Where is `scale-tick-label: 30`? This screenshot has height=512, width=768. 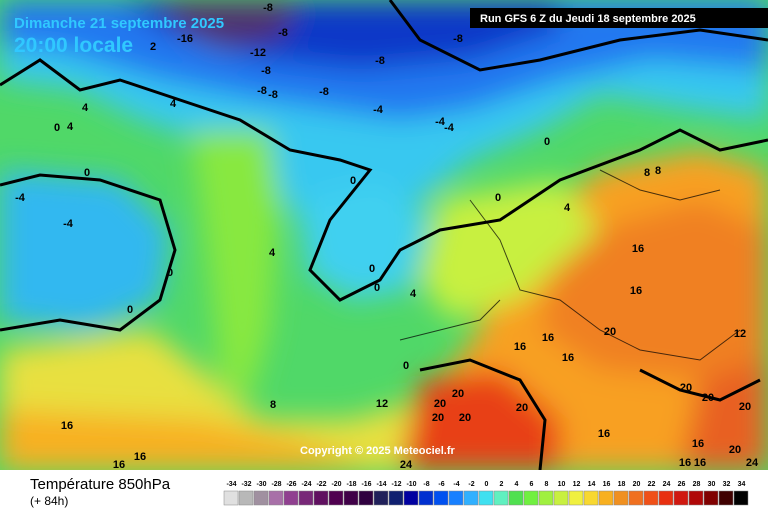 scale-tick-label: 30 is located at coordinates (712, 484).